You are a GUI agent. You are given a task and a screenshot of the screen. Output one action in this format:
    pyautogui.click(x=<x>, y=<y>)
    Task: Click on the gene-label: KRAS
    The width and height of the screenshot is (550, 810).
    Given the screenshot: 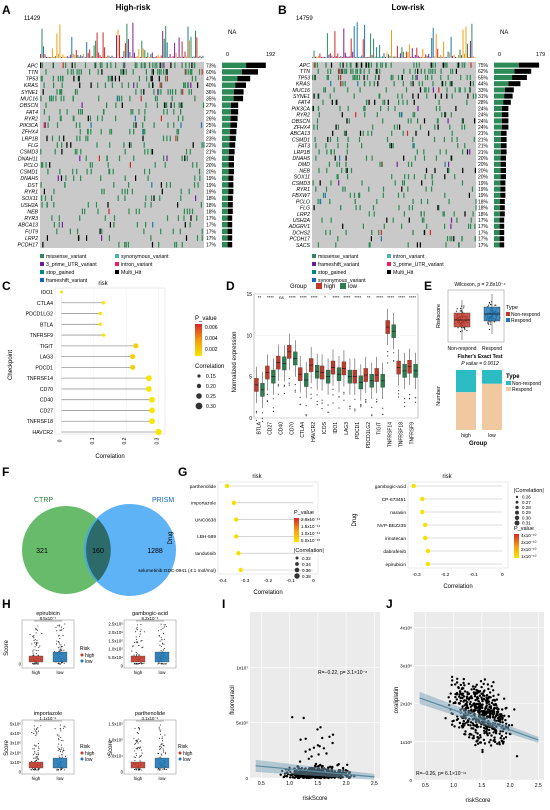 What is the action you would take?
    pyautogui.click(x=31, y=86)
    